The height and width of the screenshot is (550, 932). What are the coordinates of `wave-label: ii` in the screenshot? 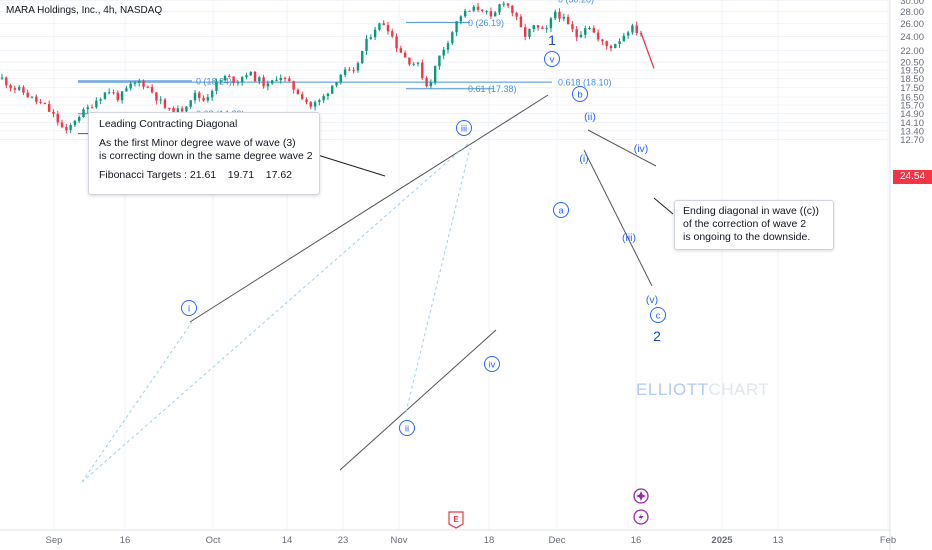 It's located at (407, 429).